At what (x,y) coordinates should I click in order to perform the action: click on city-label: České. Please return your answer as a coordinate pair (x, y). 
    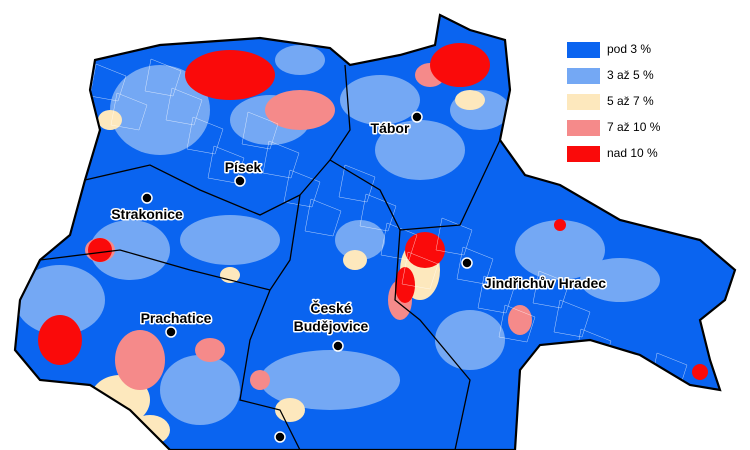
    Looking at the image, I should click on (330, 307).